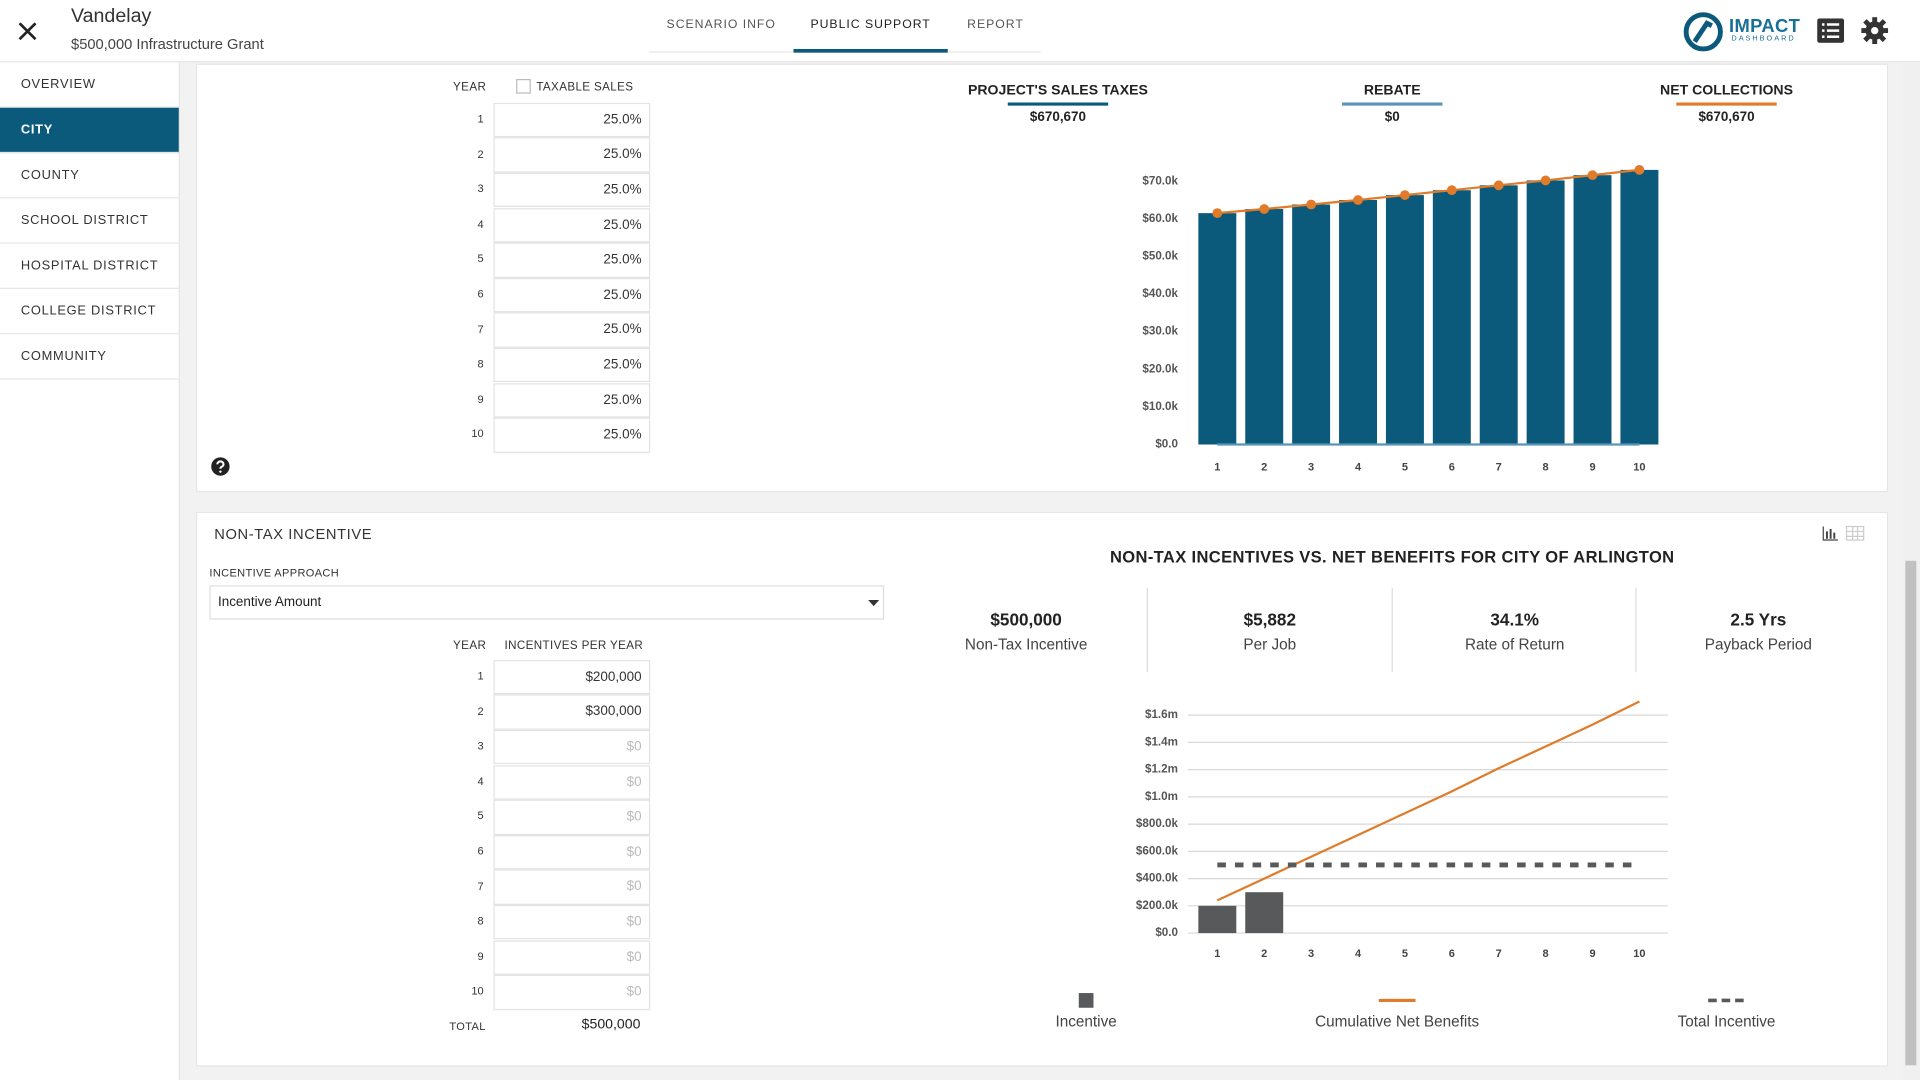  I want to click on help-icon, so click(221, 467).